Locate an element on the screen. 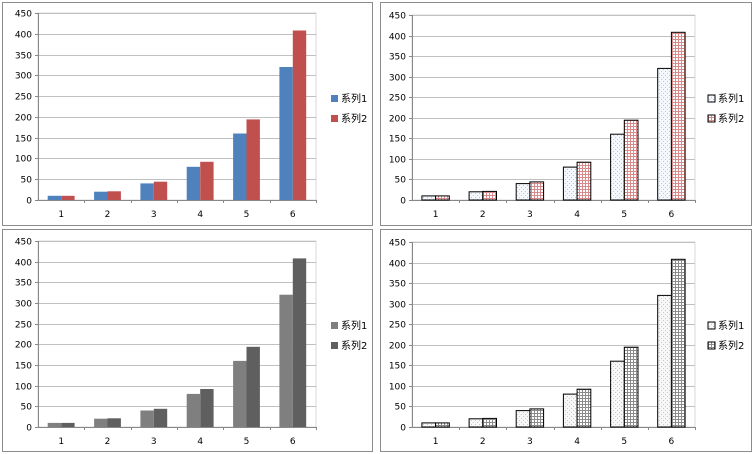  bar-series2-cat1 is located at coordinates (68, 424).